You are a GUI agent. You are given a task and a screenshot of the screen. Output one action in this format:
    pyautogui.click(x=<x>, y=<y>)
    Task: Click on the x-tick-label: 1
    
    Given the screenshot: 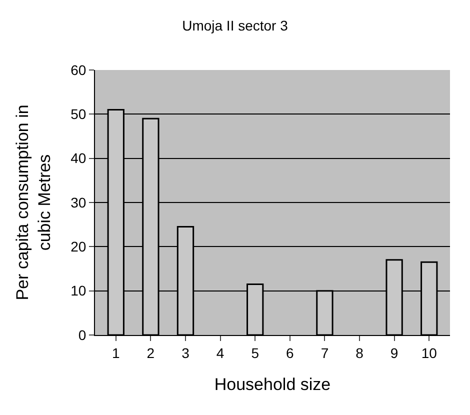 What is the action you would take?
    pyautogui.click(x=116, y=352)
    